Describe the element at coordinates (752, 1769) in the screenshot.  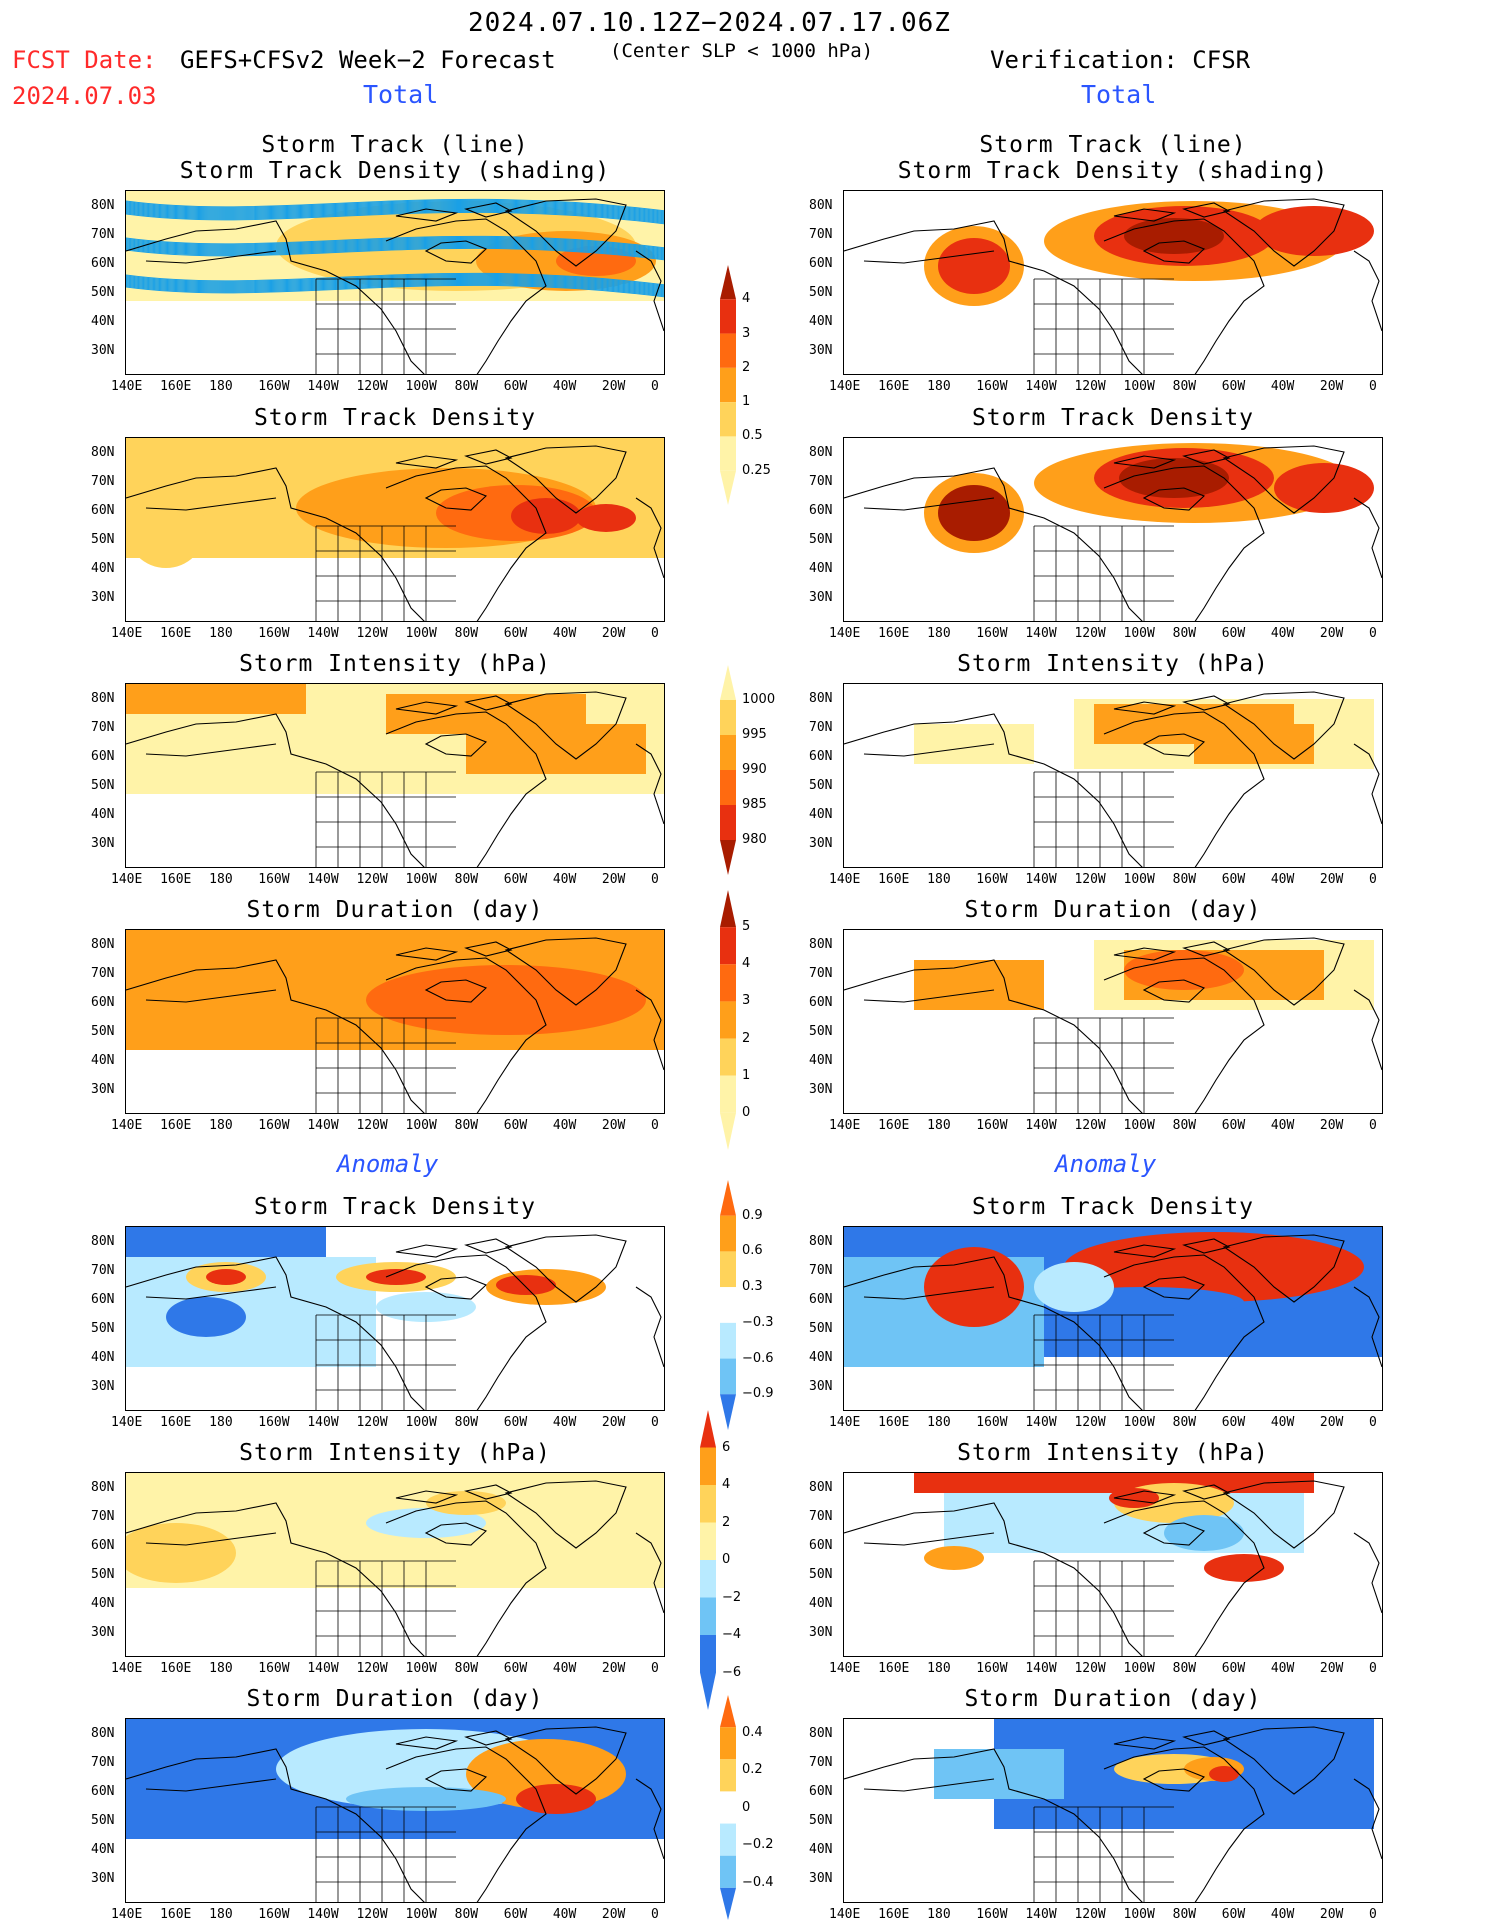
I see `colorbar-label: 0.2` at that location.